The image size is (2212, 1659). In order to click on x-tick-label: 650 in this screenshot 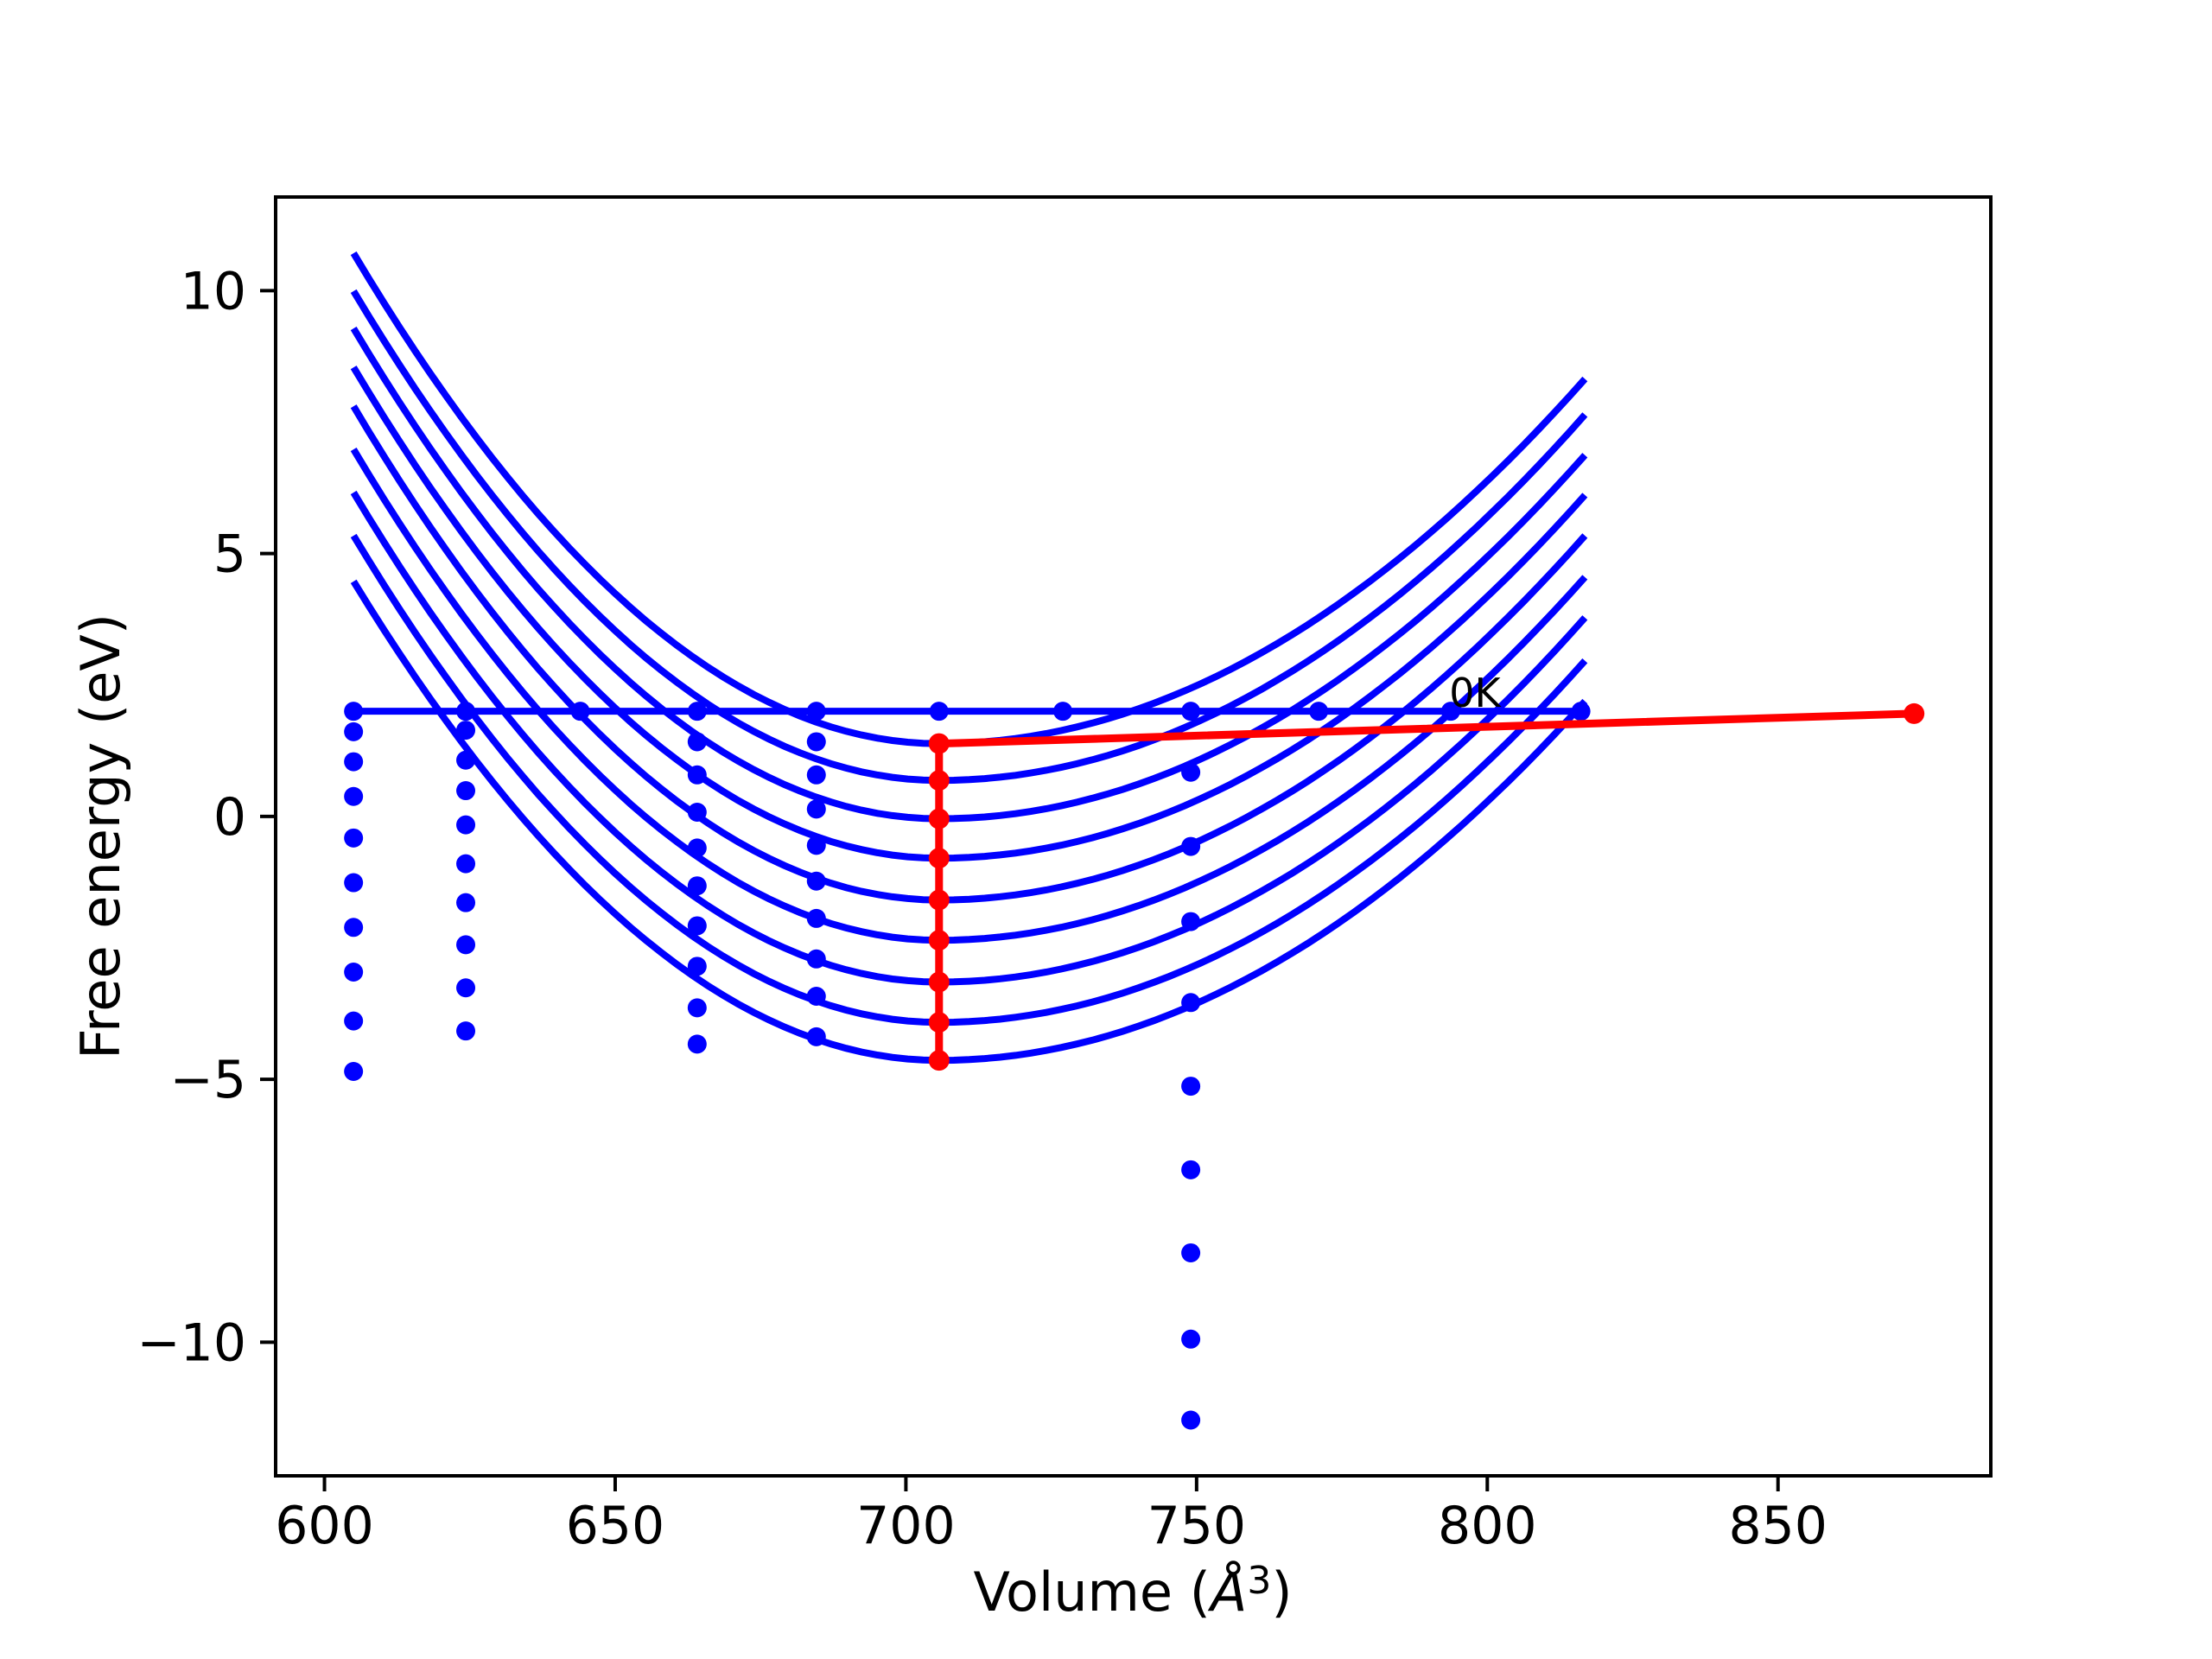, I will do `click(615, 1526)`.